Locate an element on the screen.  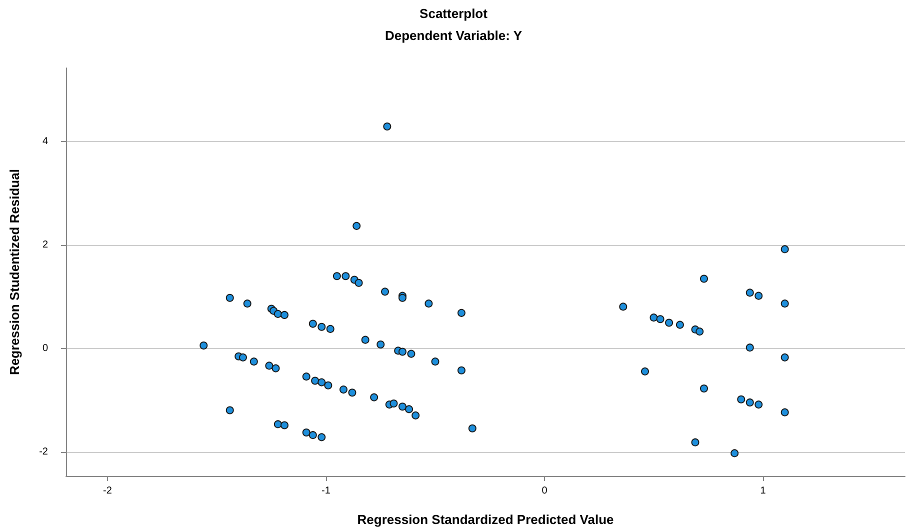
chart-subtitle: Dependent Variable: Y is located at coordinates (453, 35).